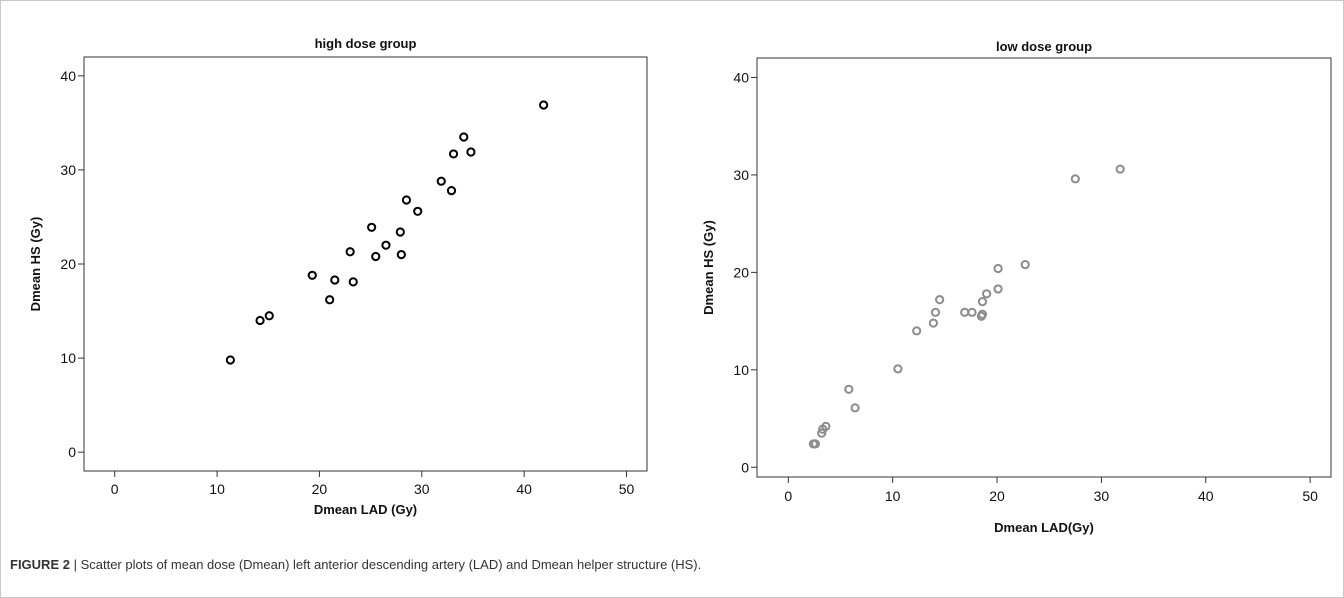 The height and width of the screenshot is (598, 1344). What do you see at coordinates (365, 509) in the screenshot?
I see `chart-1-x-axis-label: Dmean LAD (Gy)` at bounding box center [365, 509].